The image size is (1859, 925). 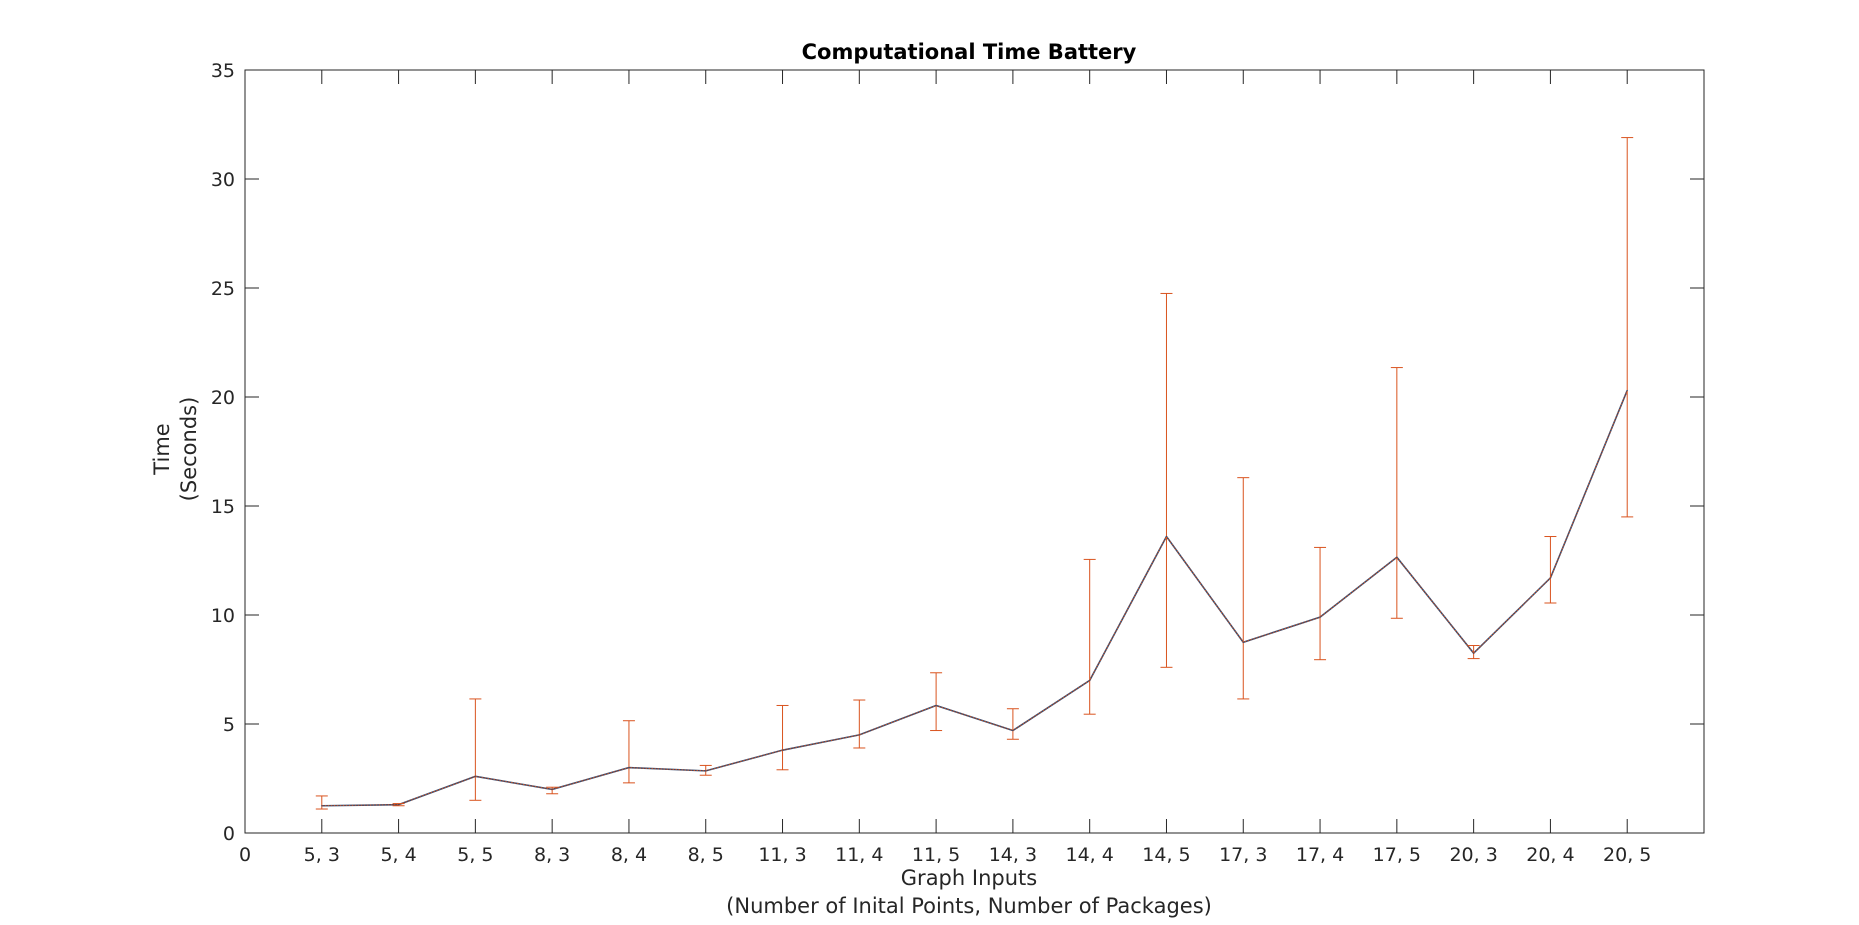 I want to click on y-tick-label: 5, so click(x=229, y=725).